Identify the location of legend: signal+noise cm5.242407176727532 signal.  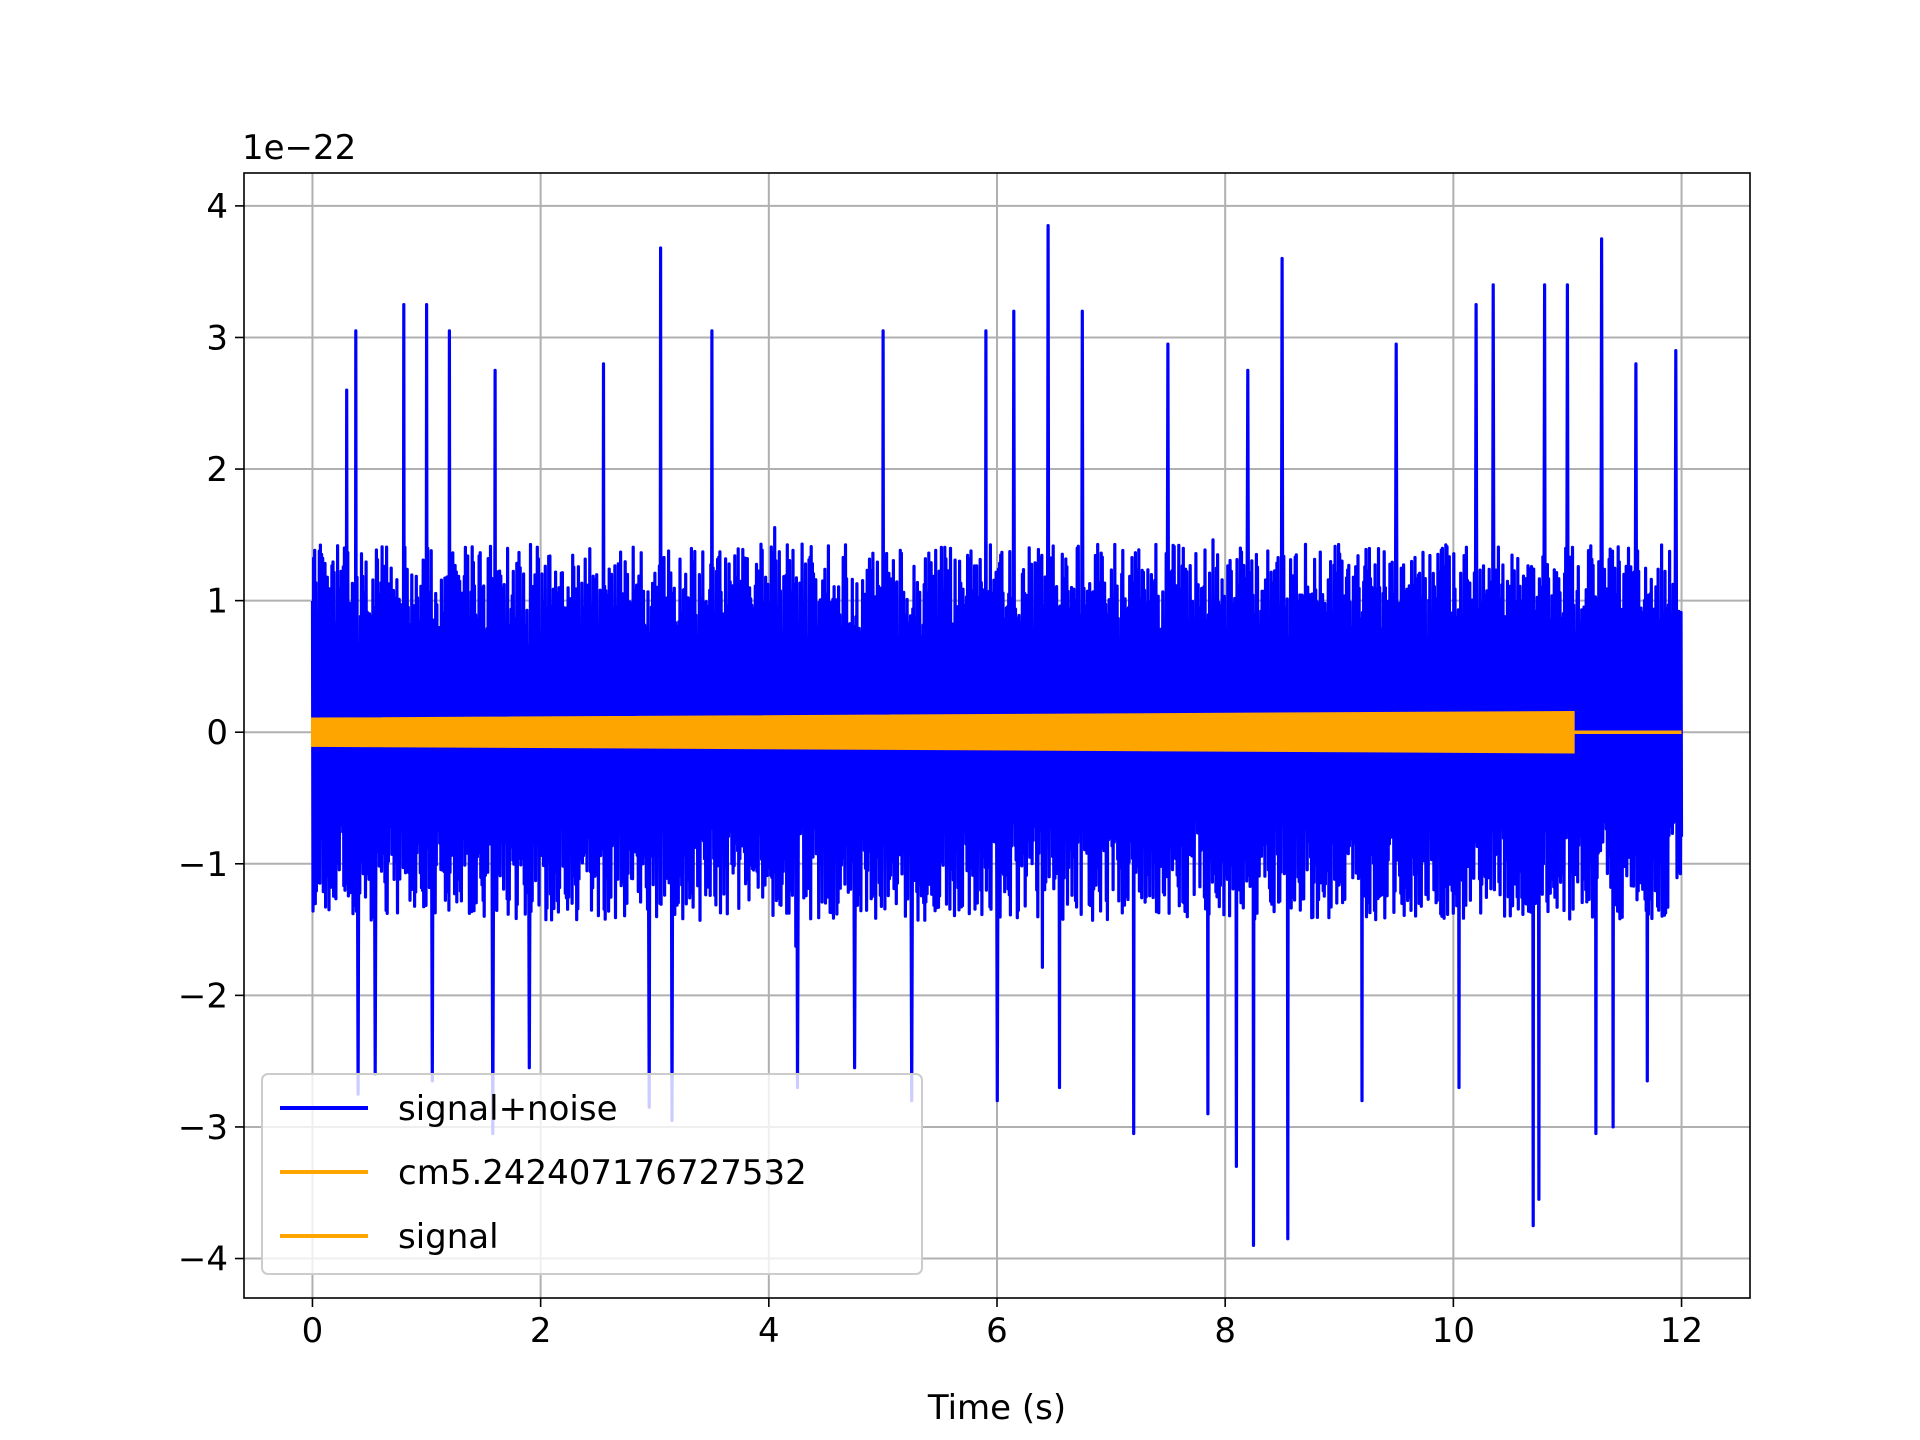
(592, 1174).